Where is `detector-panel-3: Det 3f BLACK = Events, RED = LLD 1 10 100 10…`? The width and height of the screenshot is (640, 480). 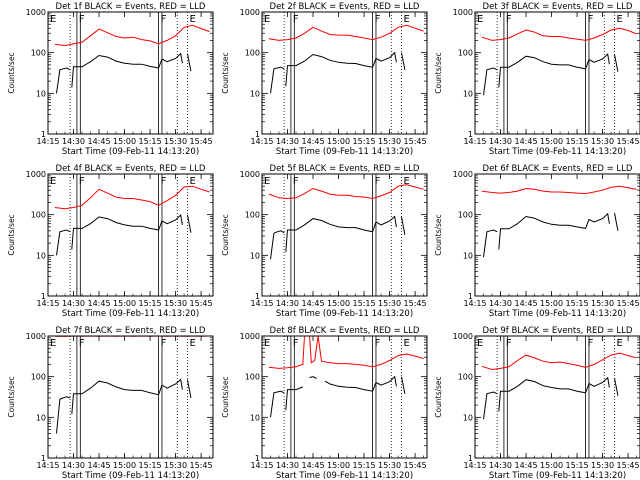 detector-panel-3: Det 3f BLACK = Events, RED = LLD 1 10 100 10… is located at coordinates (537, 79).